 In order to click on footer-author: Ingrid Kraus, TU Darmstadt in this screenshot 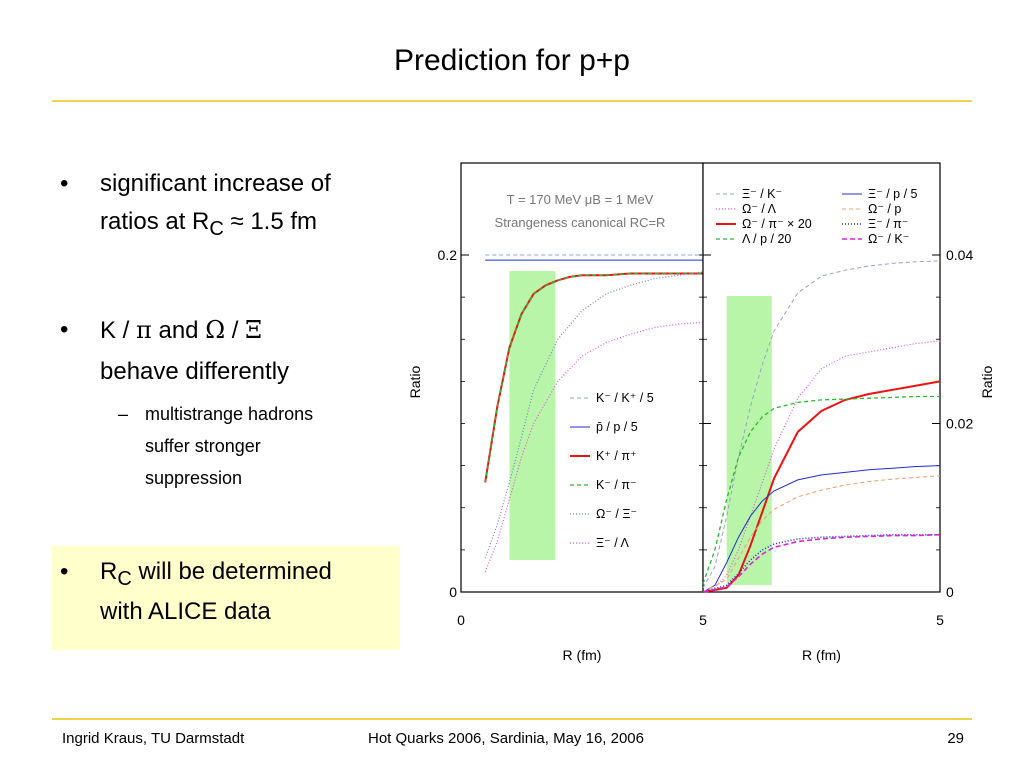, I will do `click(153, 738)`.